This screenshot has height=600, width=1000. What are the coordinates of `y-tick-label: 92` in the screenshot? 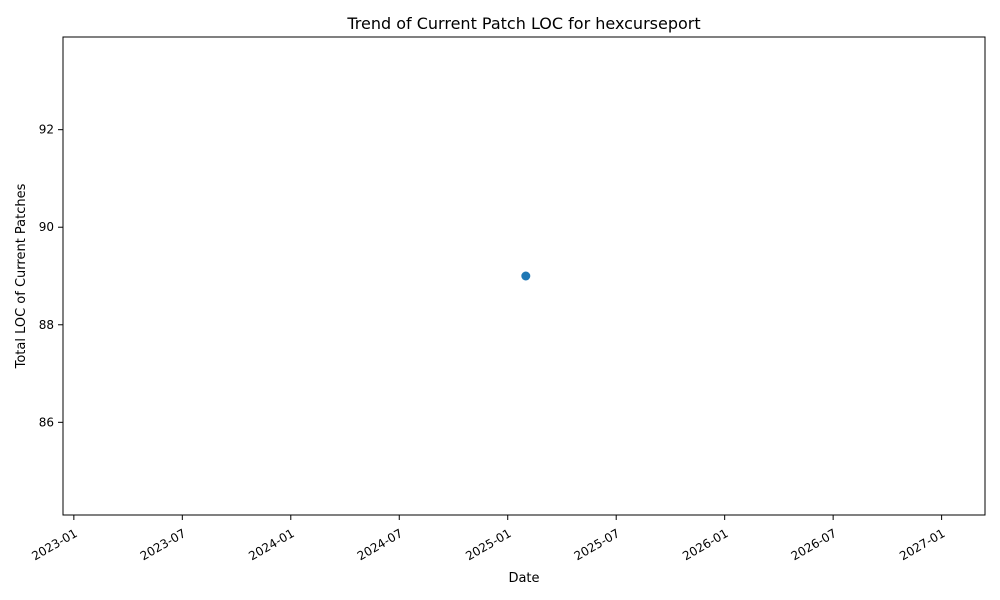 It's located at (46, 130).